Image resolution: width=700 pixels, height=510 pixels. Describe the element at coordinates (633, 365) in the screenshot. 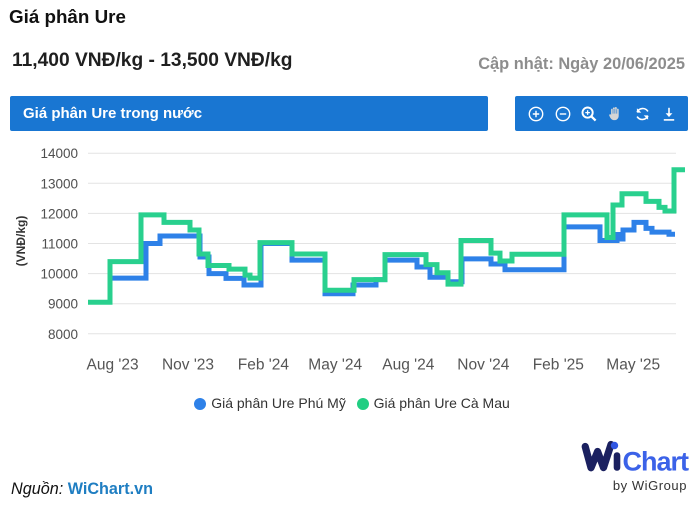

I see `svg-text: May '25` at that location.